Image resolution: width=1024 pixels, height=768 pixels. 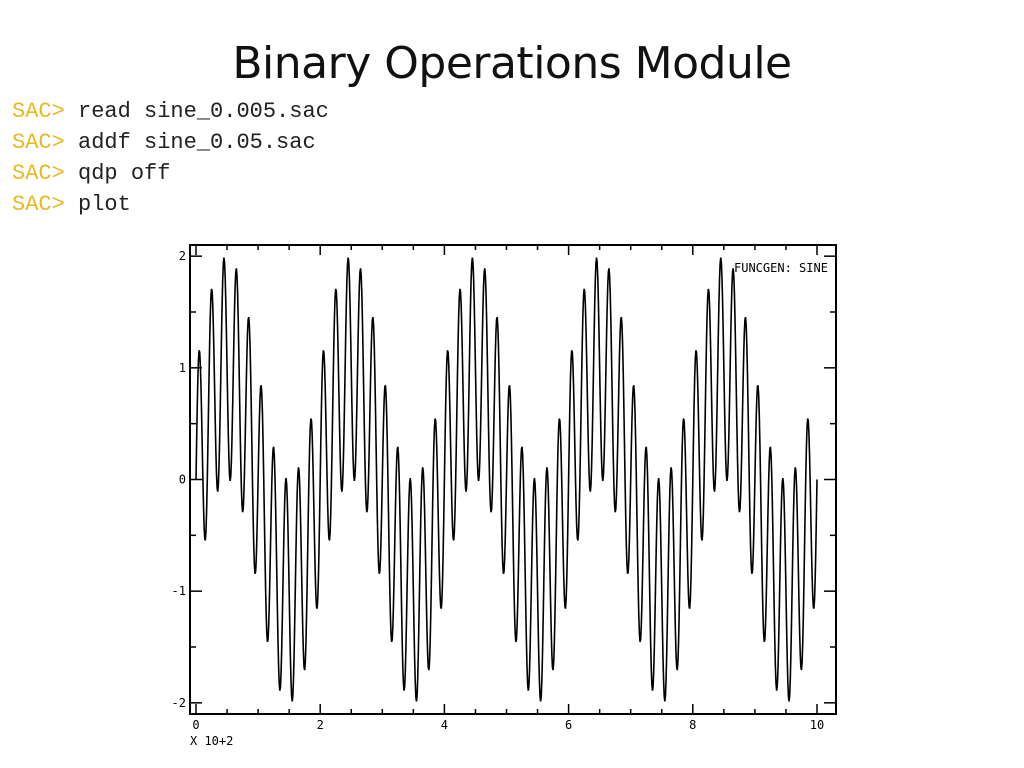 I want to click on y-tick-label: 1, so click(x=182, y=368).